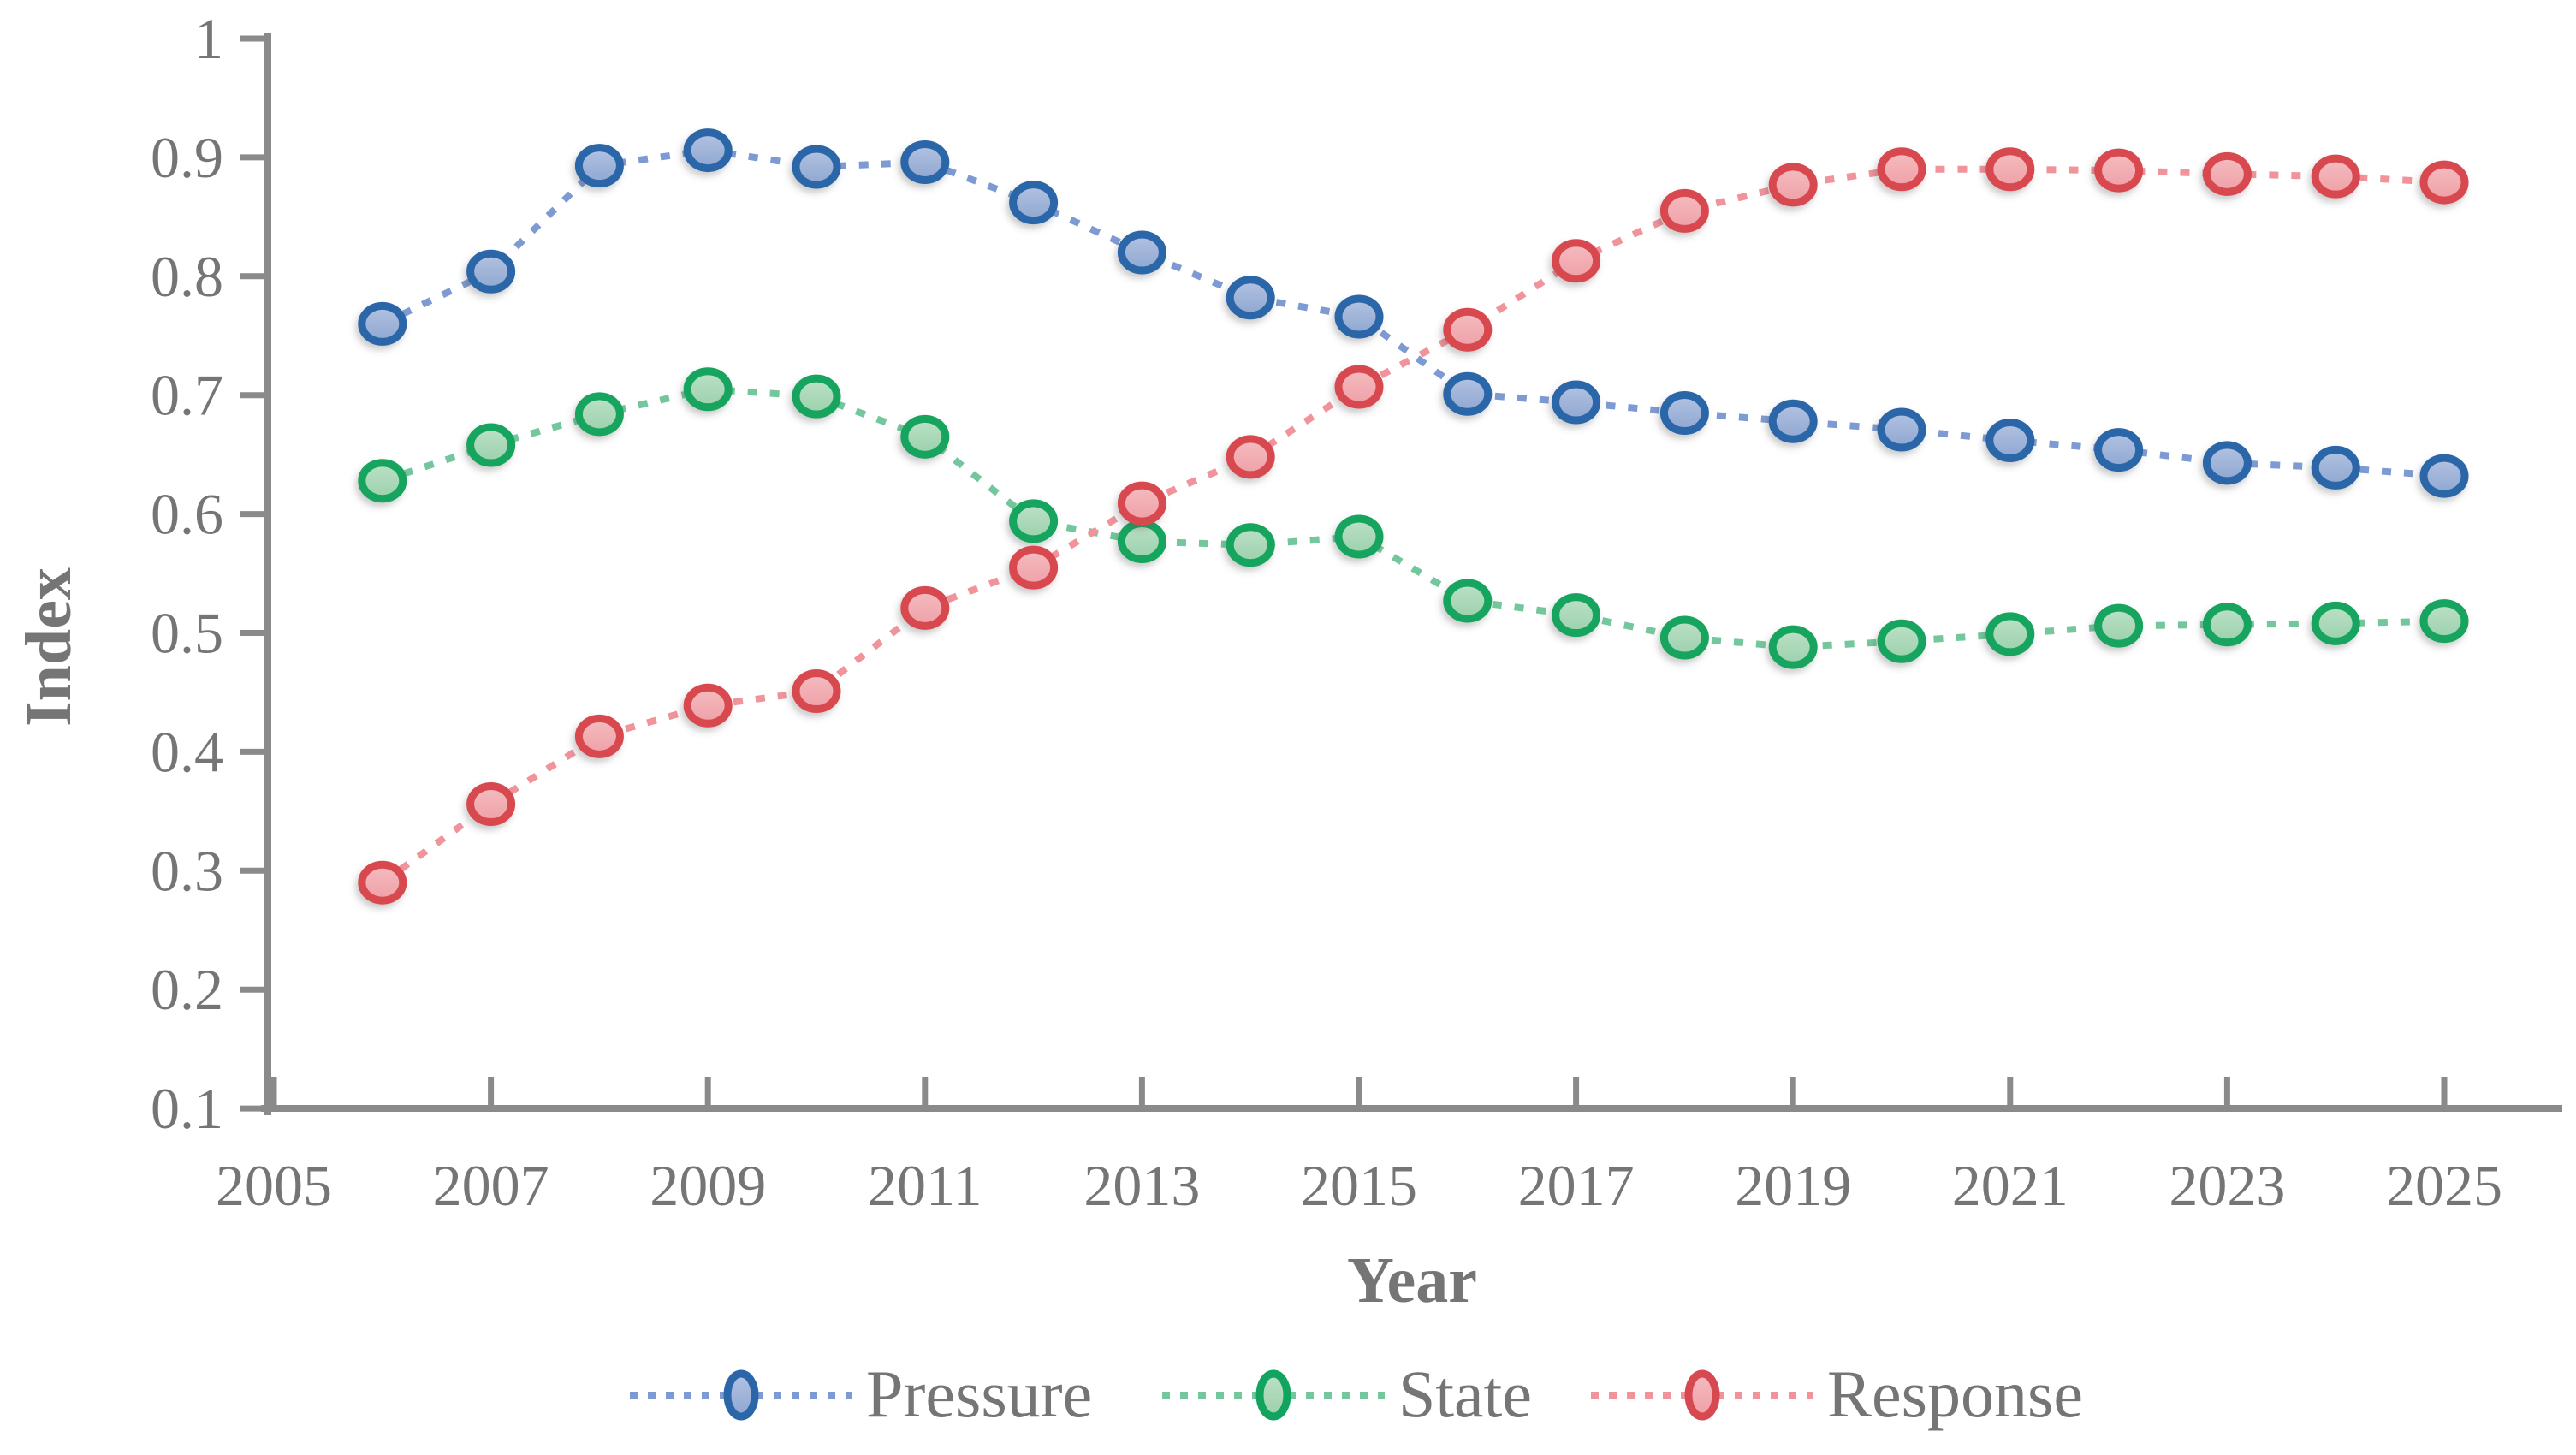 The width and height of the screenshot is (2576, 1455). I want to click on pressure-marker-2021, so click(2010, 440).